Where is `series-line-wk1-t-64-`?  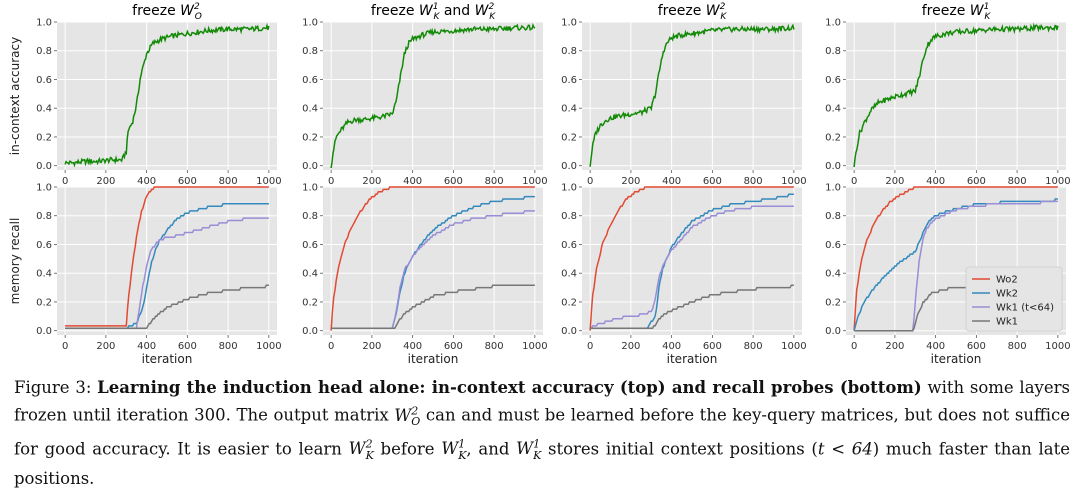
series-line-wk1-t-64- is located at coordinates (692, 267).